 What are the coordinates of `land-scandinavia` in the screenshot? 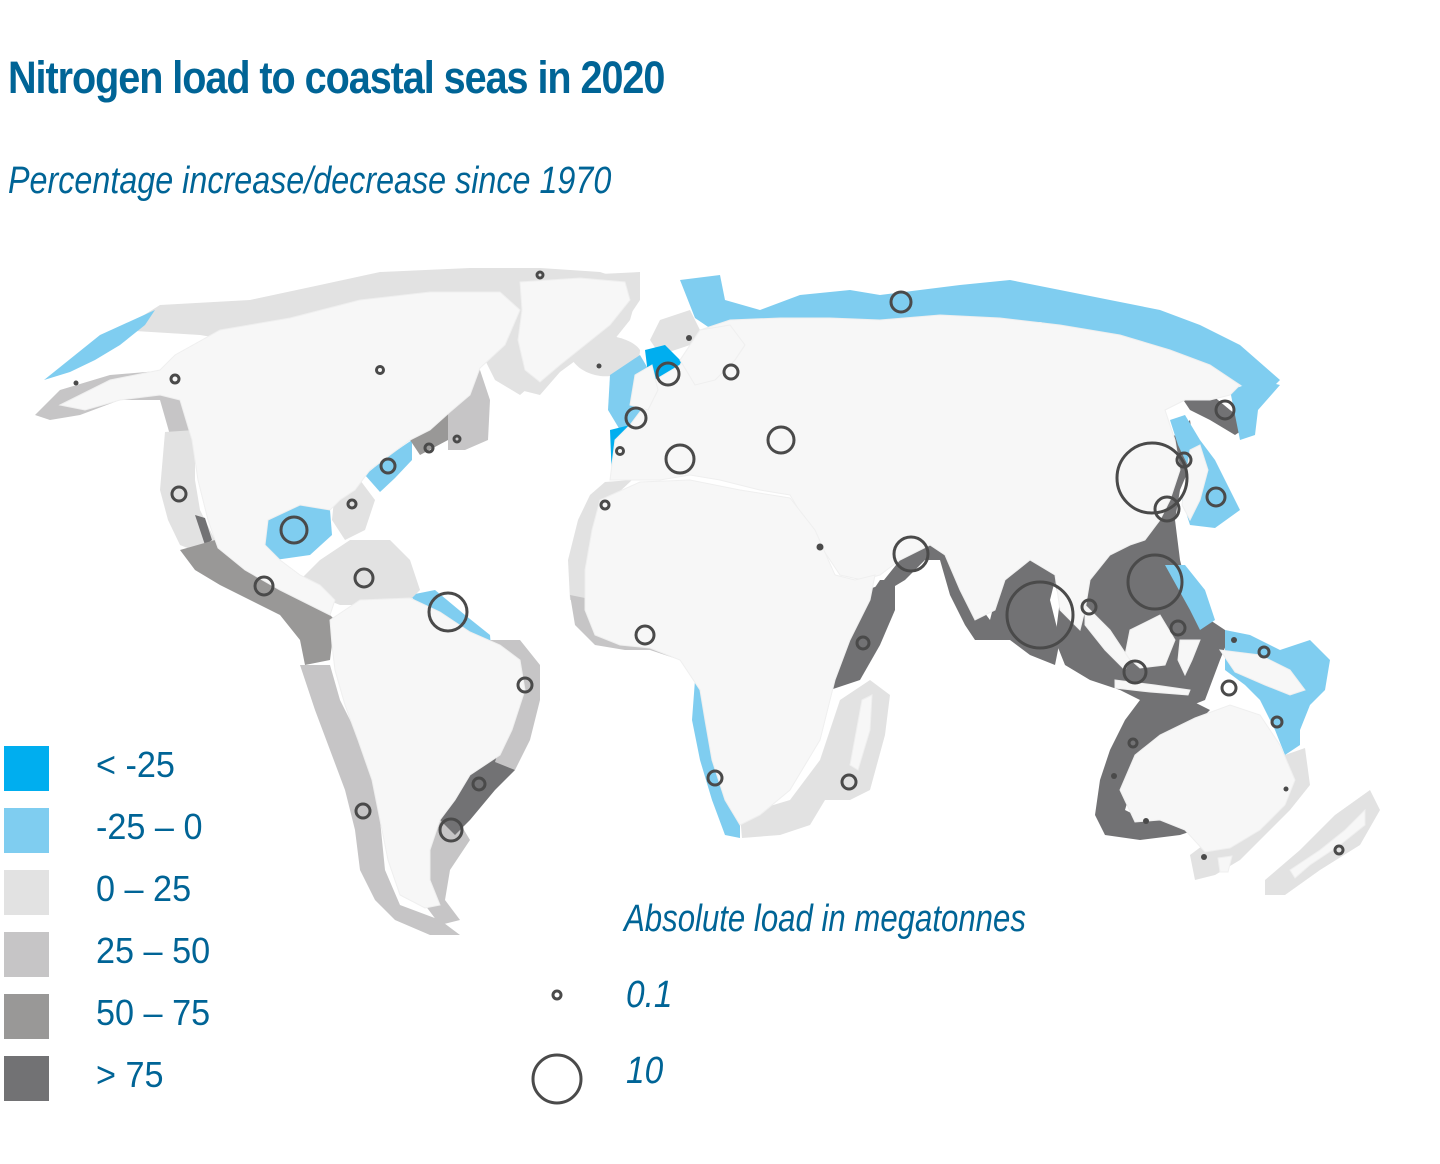 It's located at (712, 355).